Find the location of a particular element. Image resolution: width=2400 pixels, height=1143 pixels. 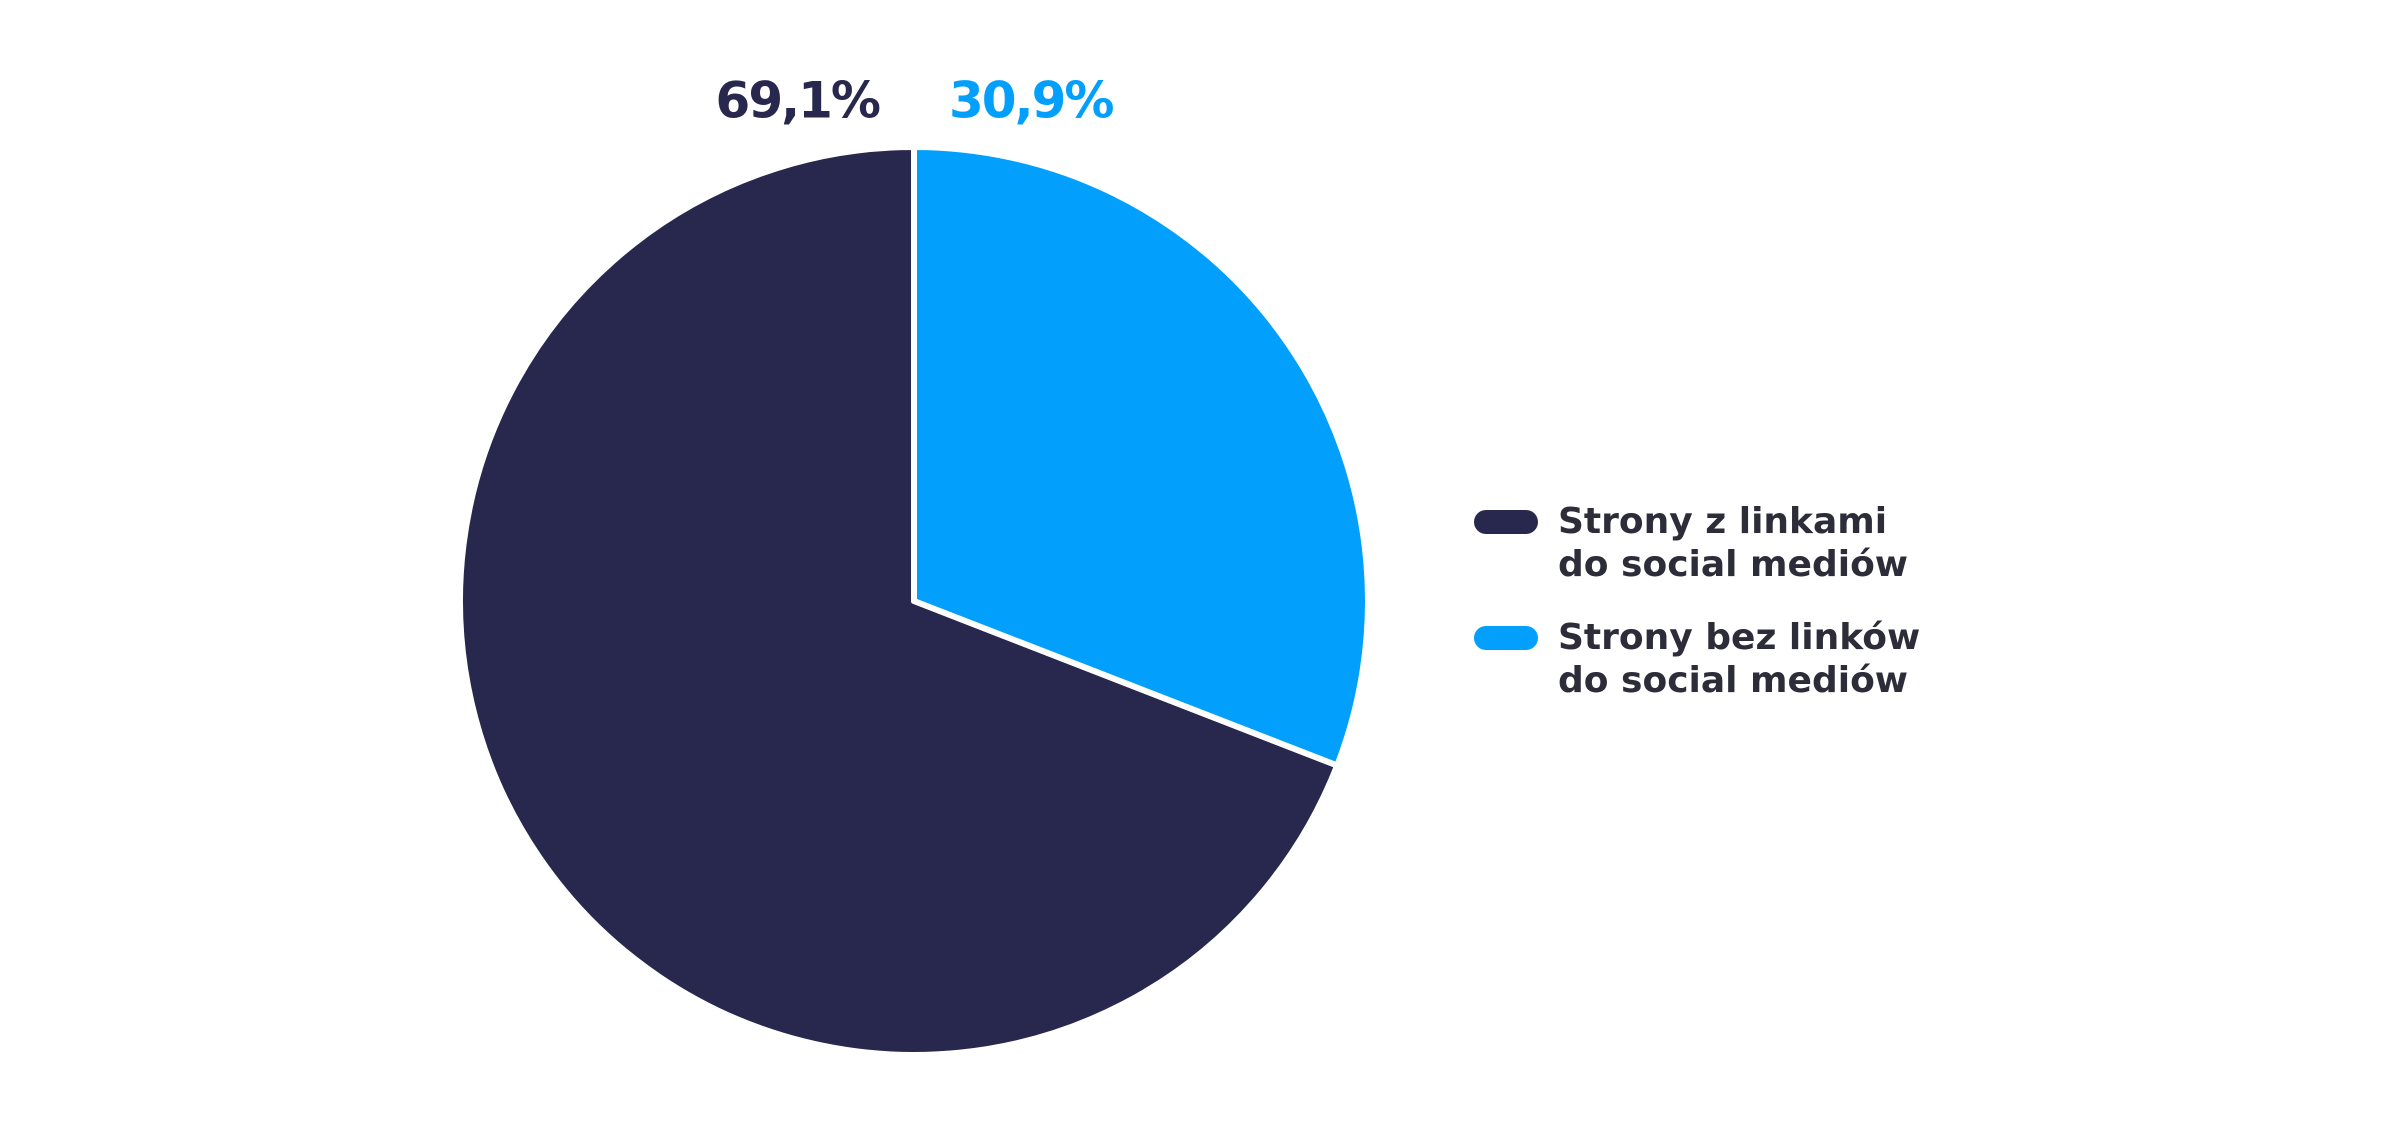

legend-item: Strony bez linków do social mediów is located at coordinates (1697, 659).